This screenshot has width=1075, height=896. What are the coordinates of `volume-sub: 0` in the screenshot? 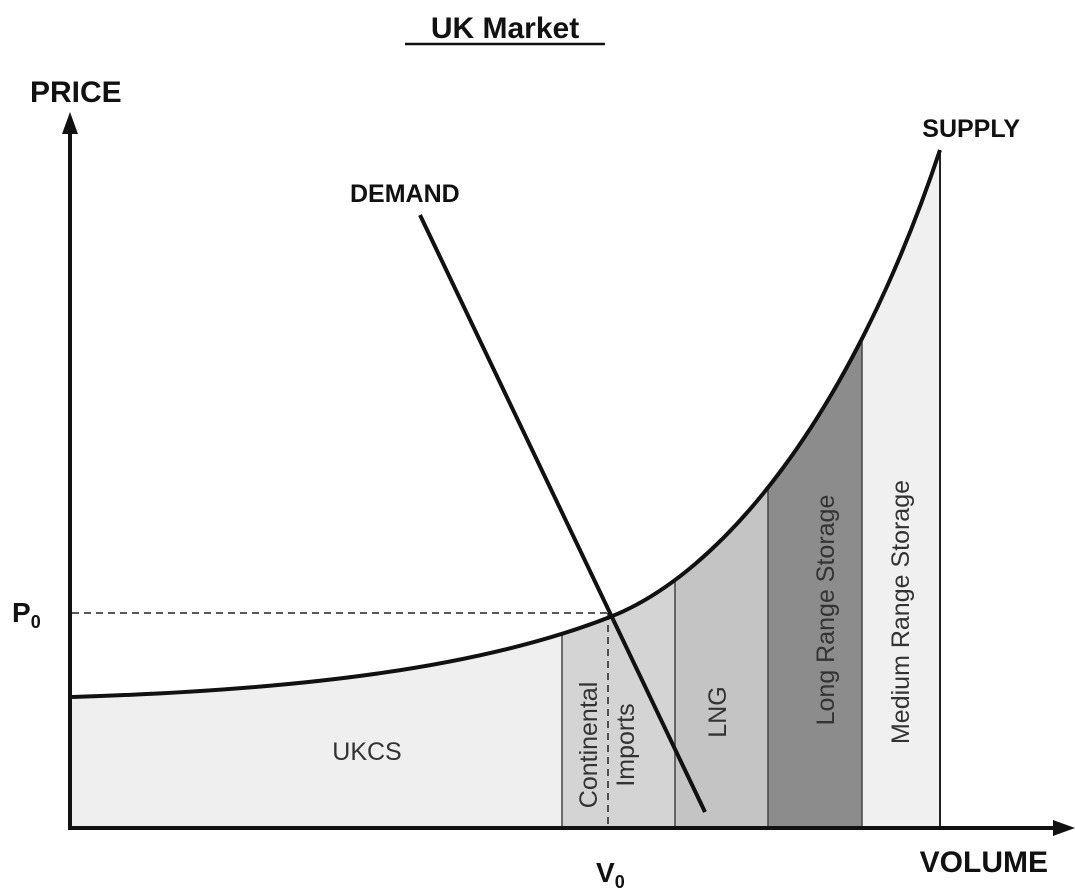 It's located at (620, 882).